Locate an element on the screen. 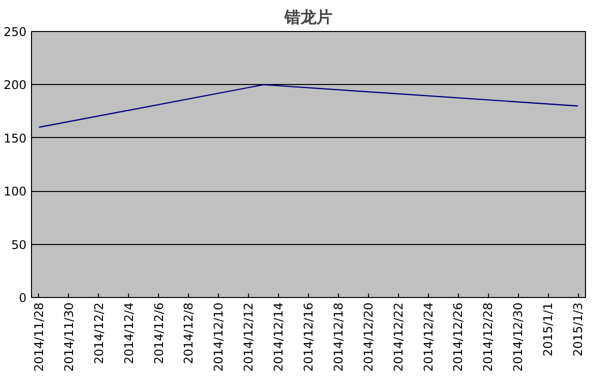 Image resolution: width=609 pixels, height=378 pixels. x-tick-label: 2014/12/16 is located at coordinates (309, 337).